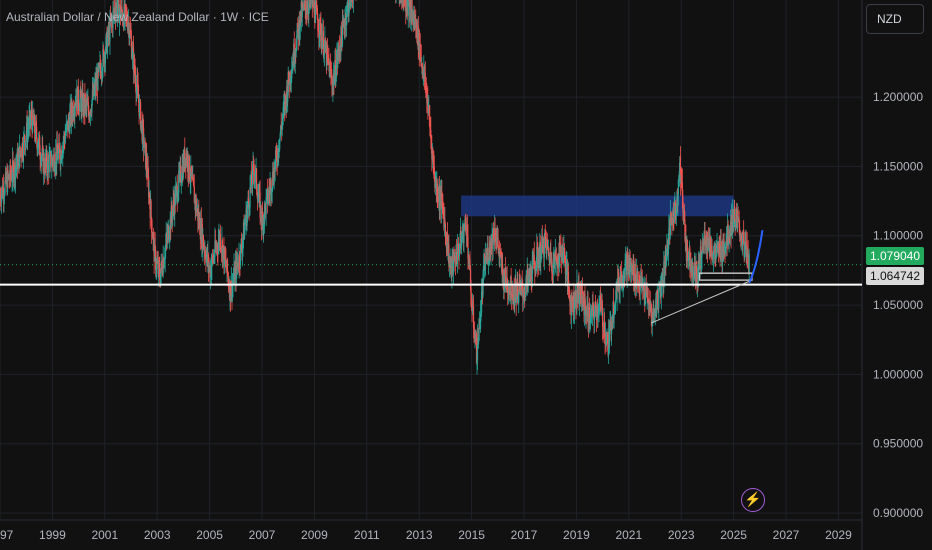 This screenshot has height=550, width=932. I want to click on x-tick-label: 2009, so click(314, 535).